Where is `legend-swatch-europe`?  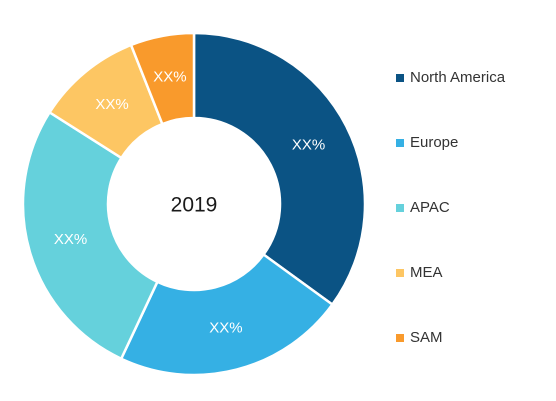
legend-swatch-europe is located at coordinates (400, 143).